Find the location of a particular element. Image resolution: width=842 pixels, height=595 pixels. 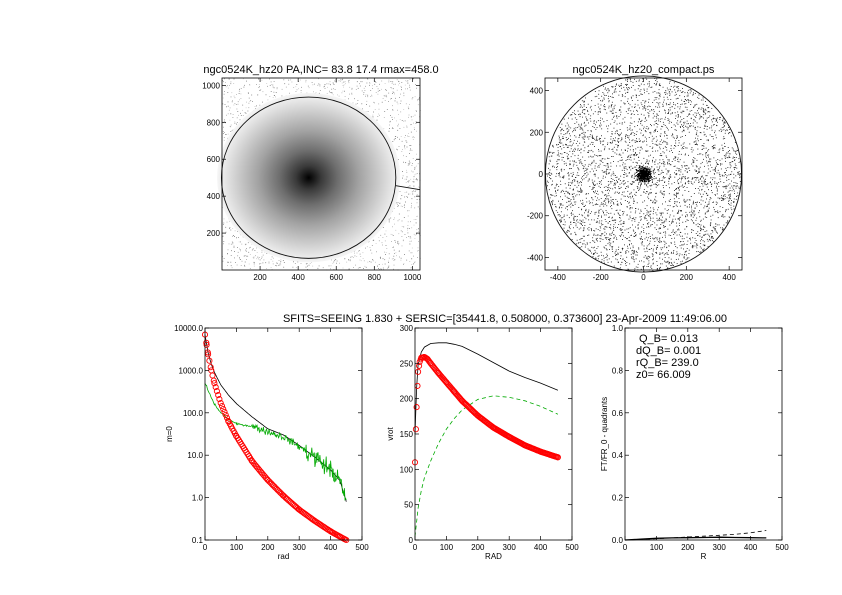

annotation-text: rQ_B= 239.0 is located at coordinates (667, 363).